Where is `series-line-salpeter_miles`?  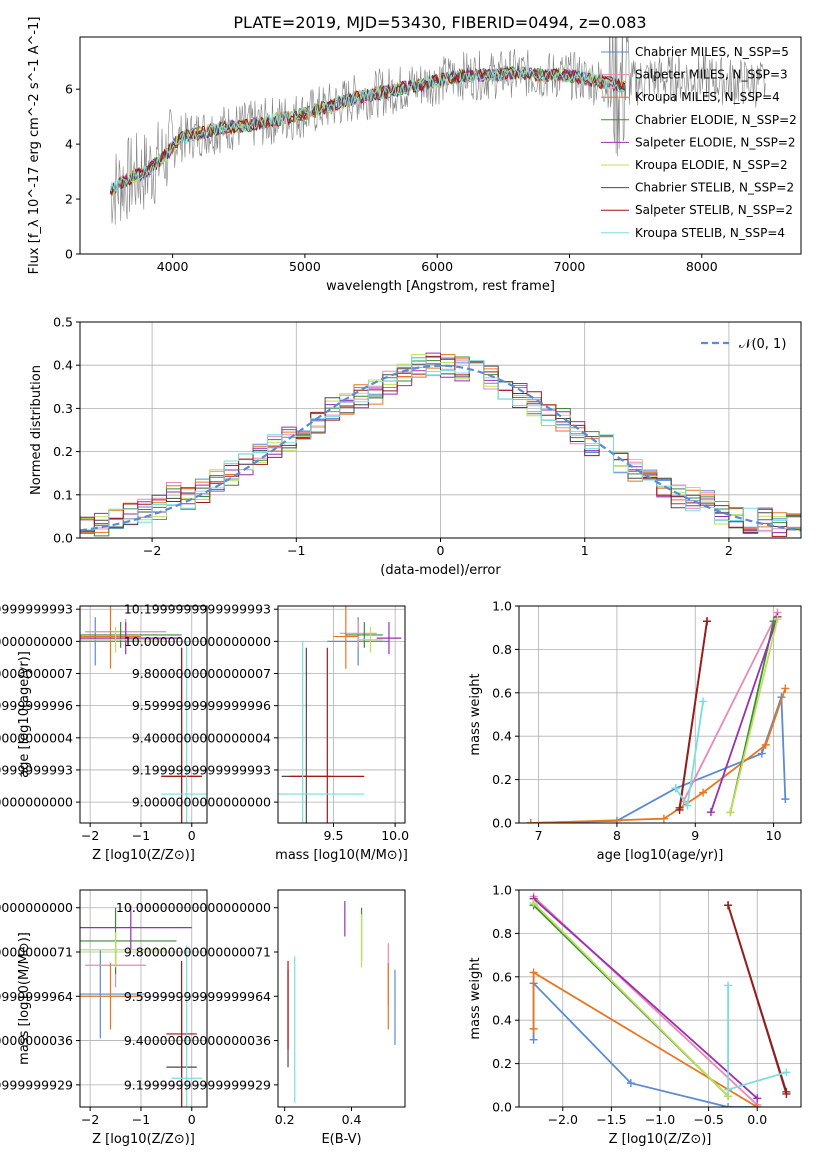
series-line-salpeter_miles is located at coordinates (730, 707).